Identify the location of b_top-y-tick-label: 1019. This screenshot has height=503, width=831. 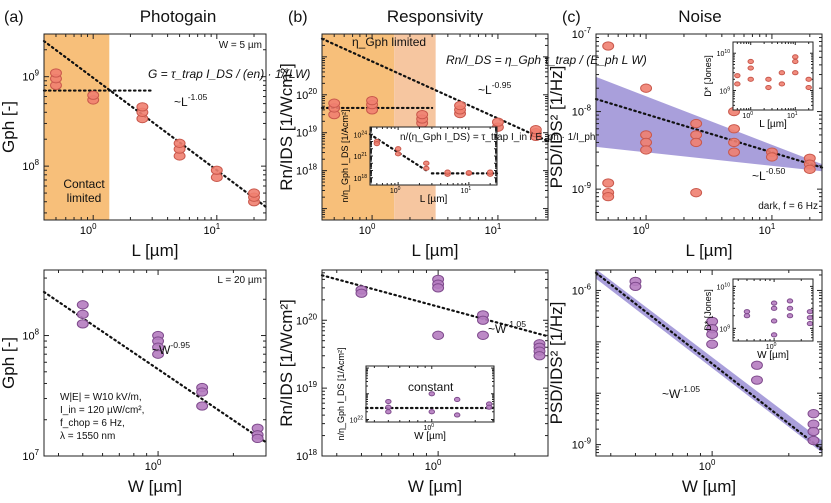
(307, 132).